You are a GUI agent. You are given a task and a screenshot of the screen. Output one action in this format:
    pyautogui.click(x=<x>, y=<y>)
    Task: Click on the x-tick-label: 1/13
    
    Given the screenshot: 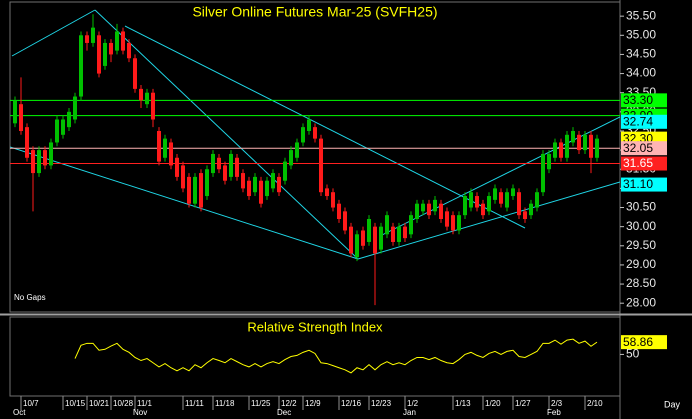 What is the action you would take?
    pyautogui.click(x=463, y=403)
    